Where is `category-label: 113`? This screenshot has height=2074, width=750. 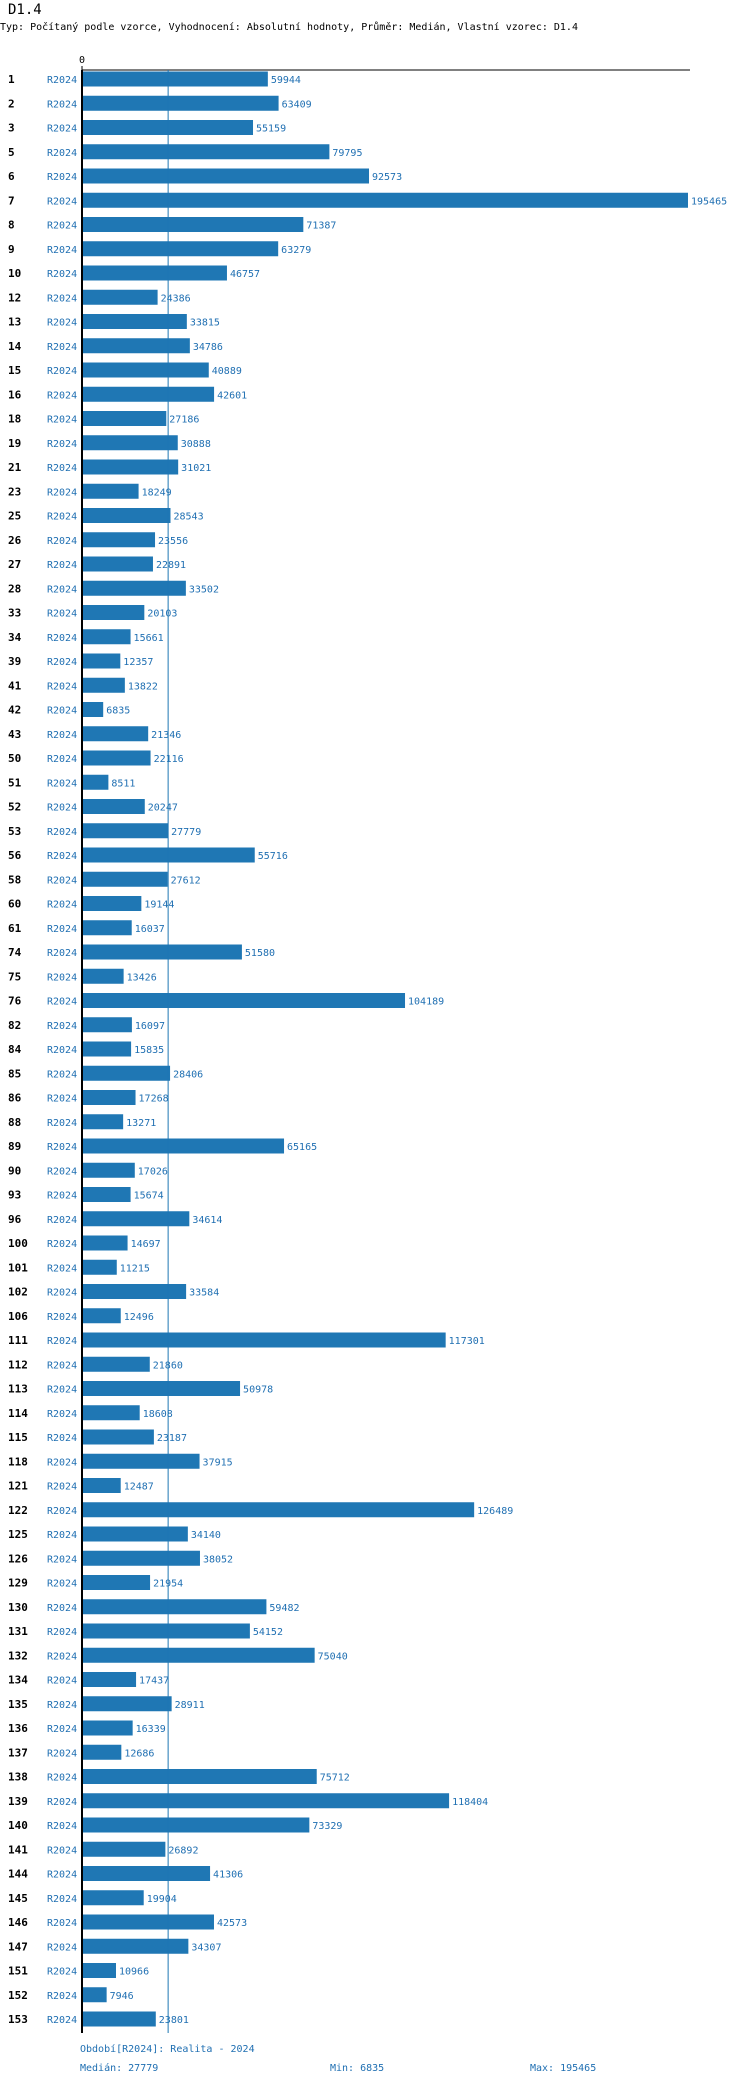 category-label: 113 is located at coordinates (18, 1389).